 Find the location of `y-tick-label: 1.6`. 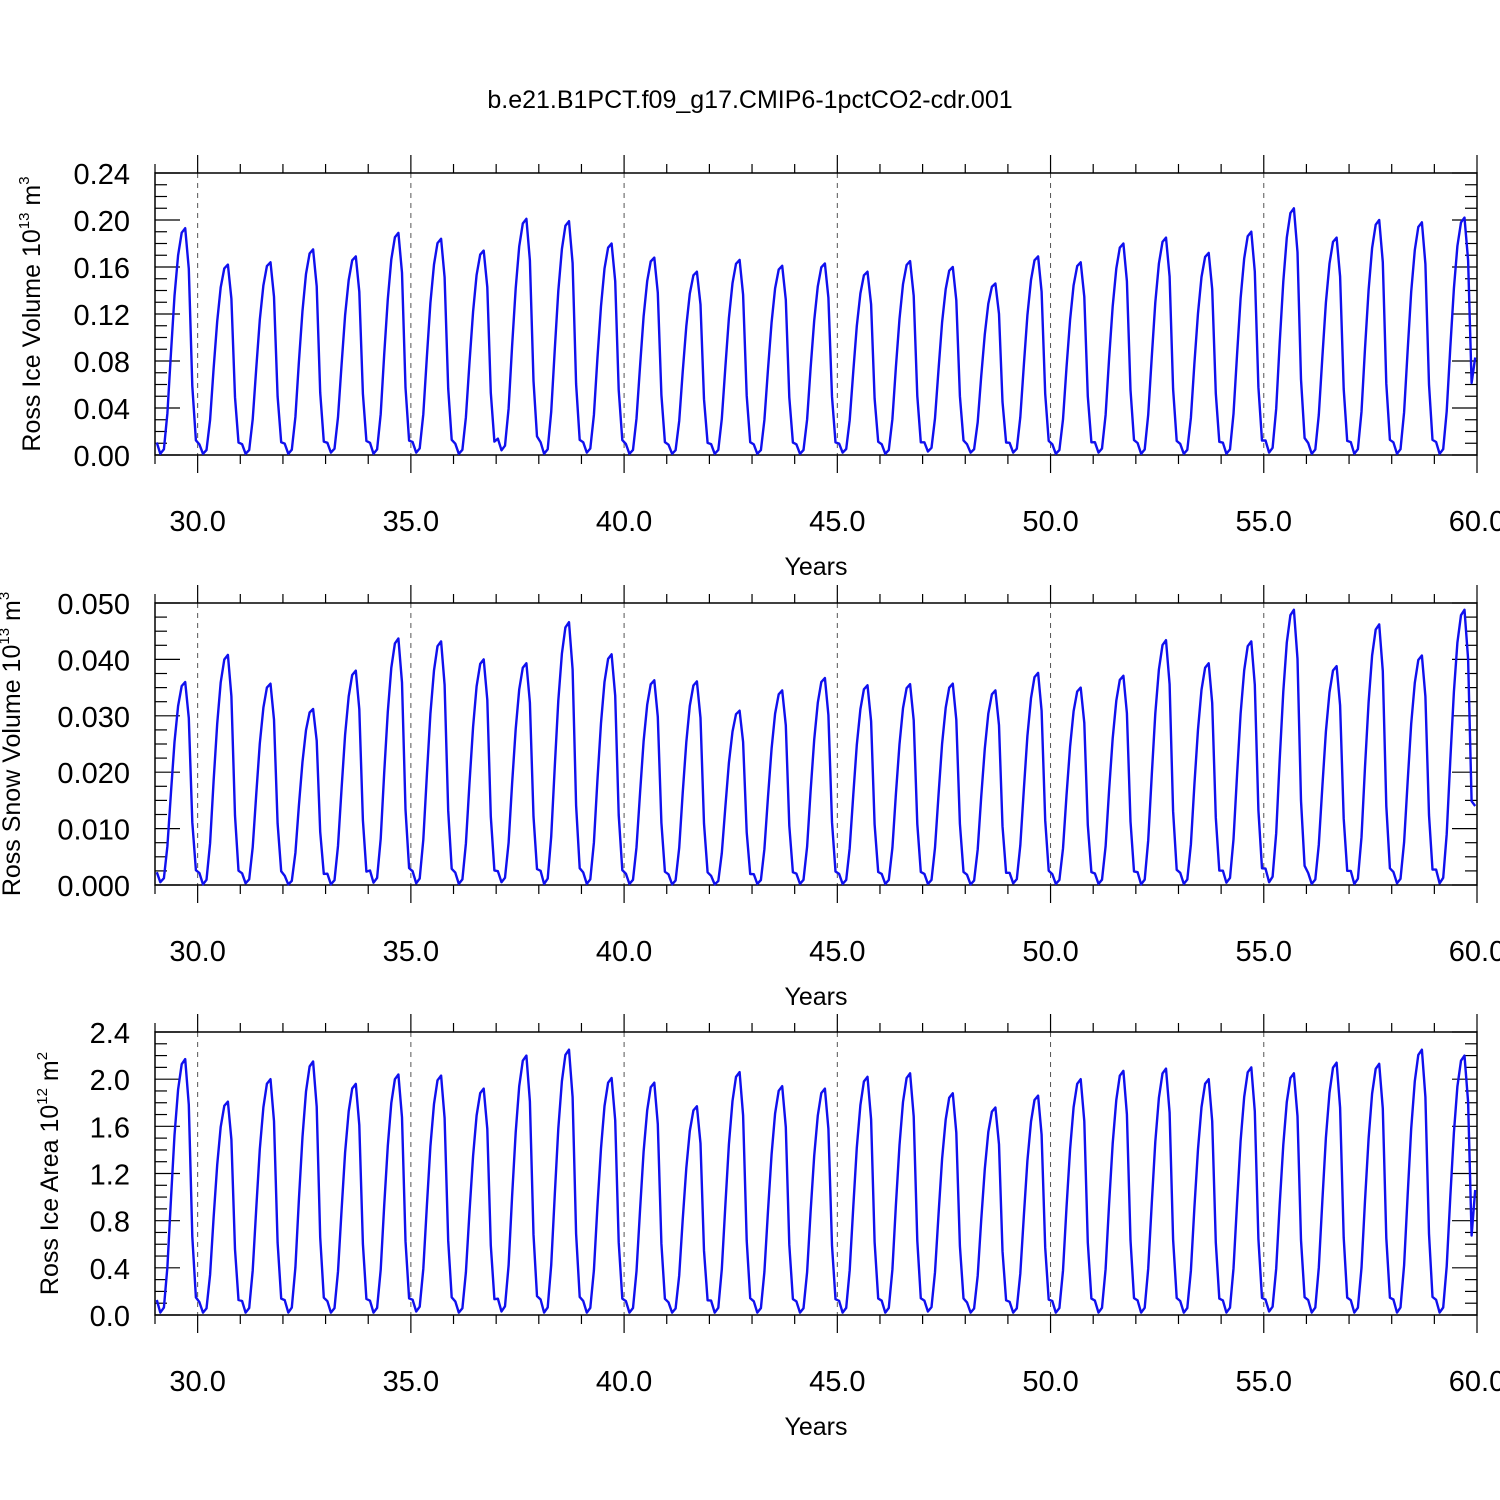

y-tick-label: 1.6 is located at coordinates (110, 1128).